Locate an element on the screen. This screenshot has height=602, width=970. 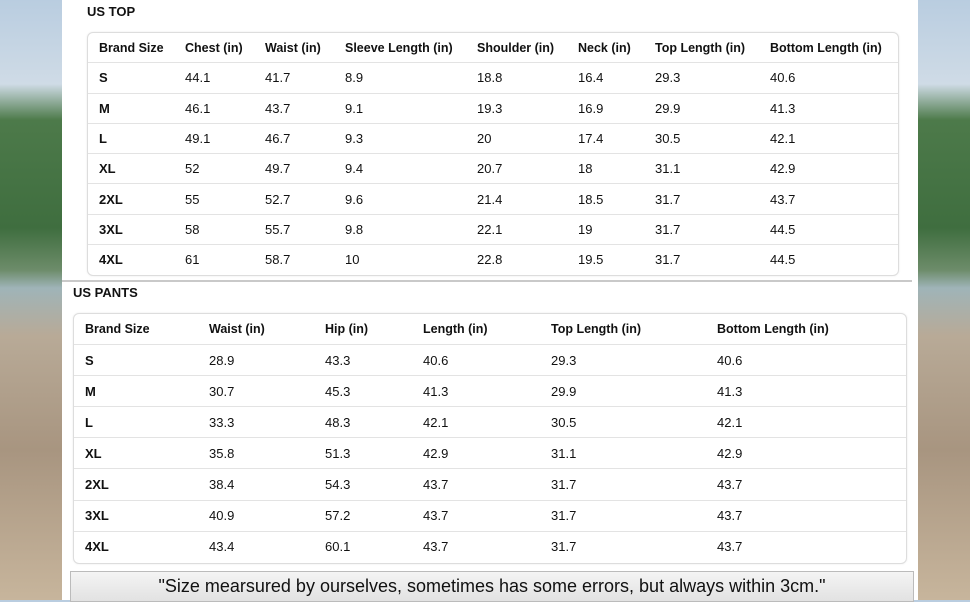
table-row: S 44.1 41.7 8.9 18.8 16.4 29.3 40.6 is located at coordinates (493, 78).